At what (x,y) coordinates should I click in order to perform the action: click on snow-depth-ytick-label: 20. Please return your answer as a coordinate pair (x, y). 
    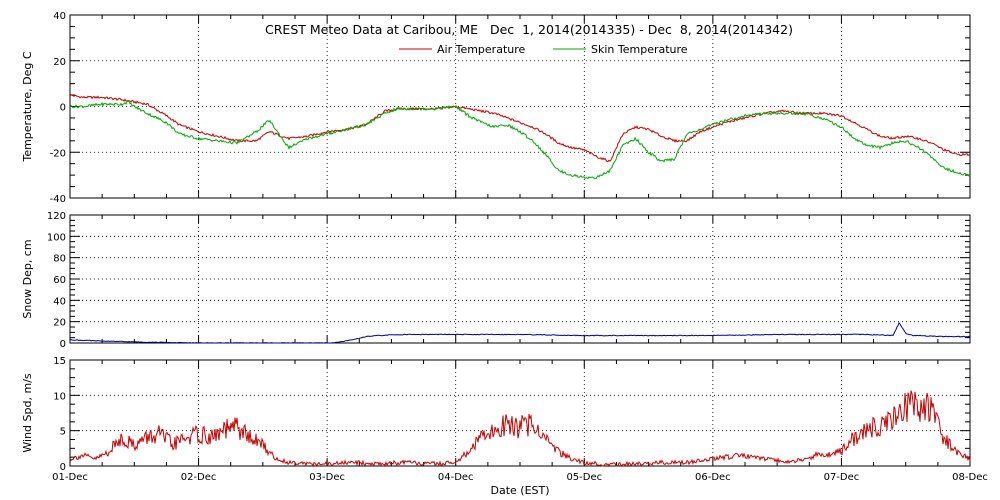
    Looking at the image, I should click on (59, 323).